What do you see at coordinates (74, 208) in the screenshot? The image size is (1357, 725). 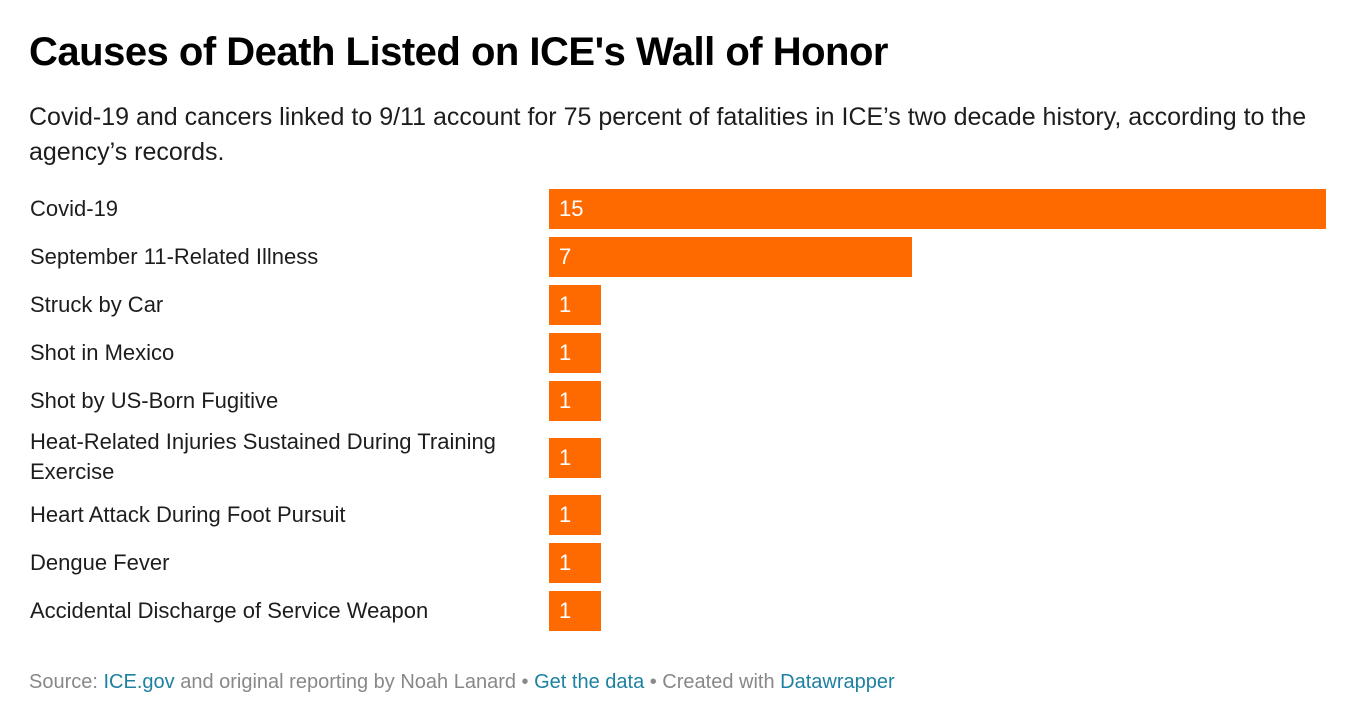 I see `category-label: Covid-19` at bounding box center [74, 208].